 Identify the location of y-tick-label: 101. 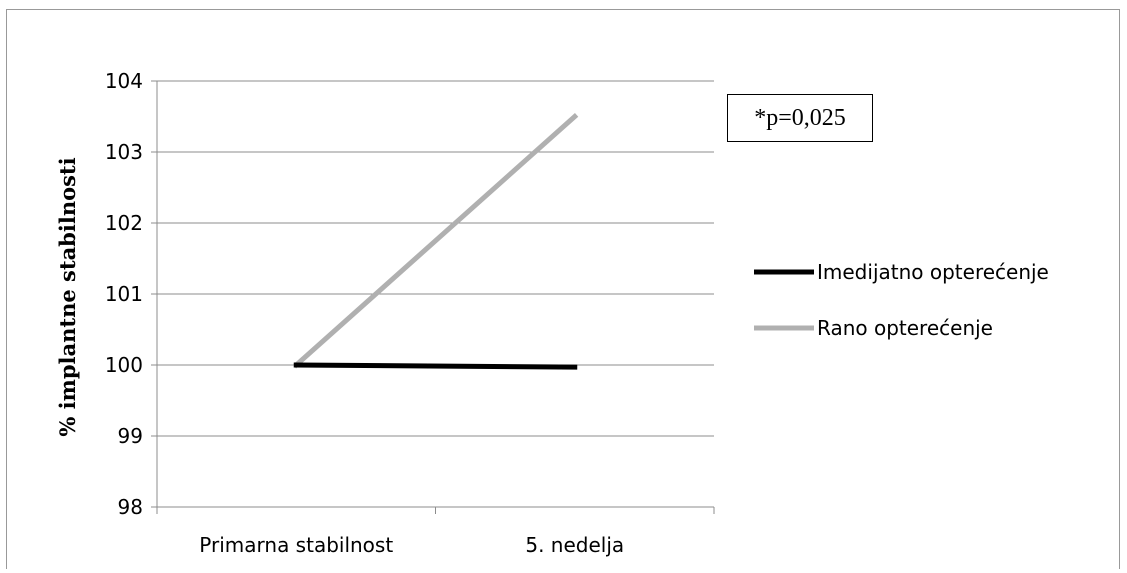
(124, 294).